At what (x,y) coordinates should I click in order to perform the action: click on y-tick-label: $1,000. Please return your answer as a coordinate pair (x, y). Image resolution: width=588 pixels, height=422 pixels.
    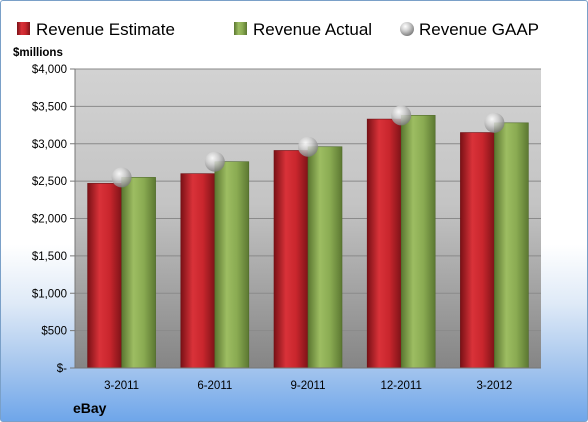
    Looking at the image, I should click on (49, 294).